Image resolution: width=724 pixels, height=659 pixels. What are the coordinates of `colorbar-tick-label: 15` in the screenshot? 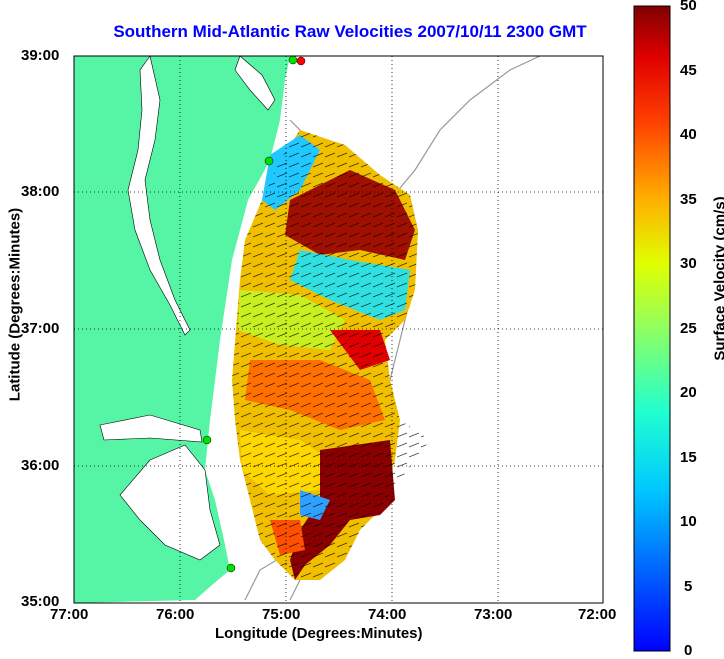 It's located at (688, 457).